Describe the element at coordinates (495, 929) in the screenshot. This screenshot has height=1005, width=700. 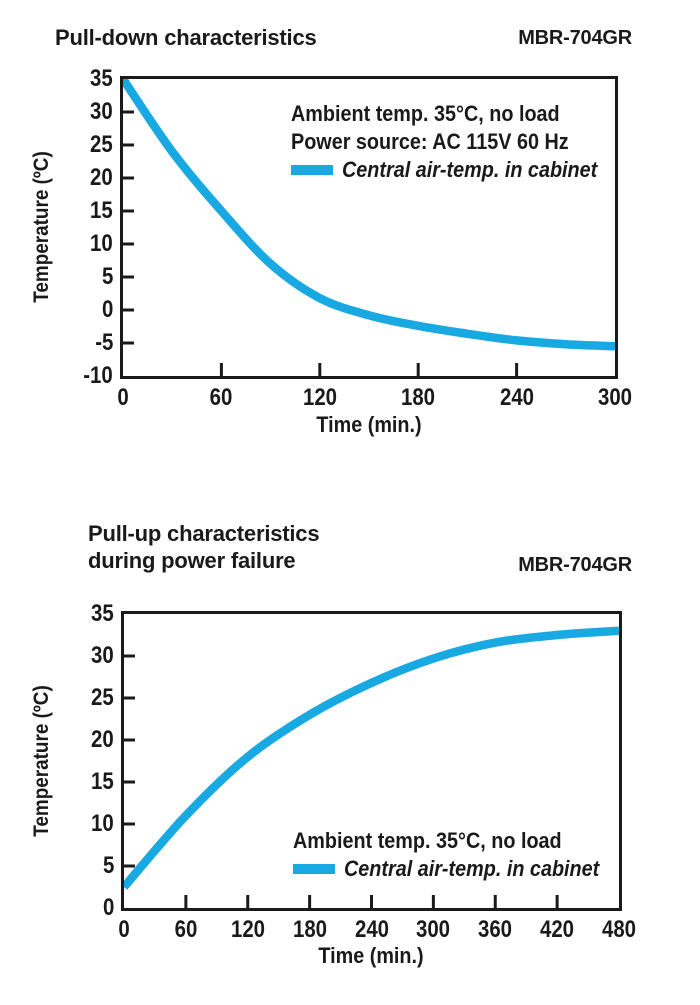
I see `x-tick-label: 360` at that location.